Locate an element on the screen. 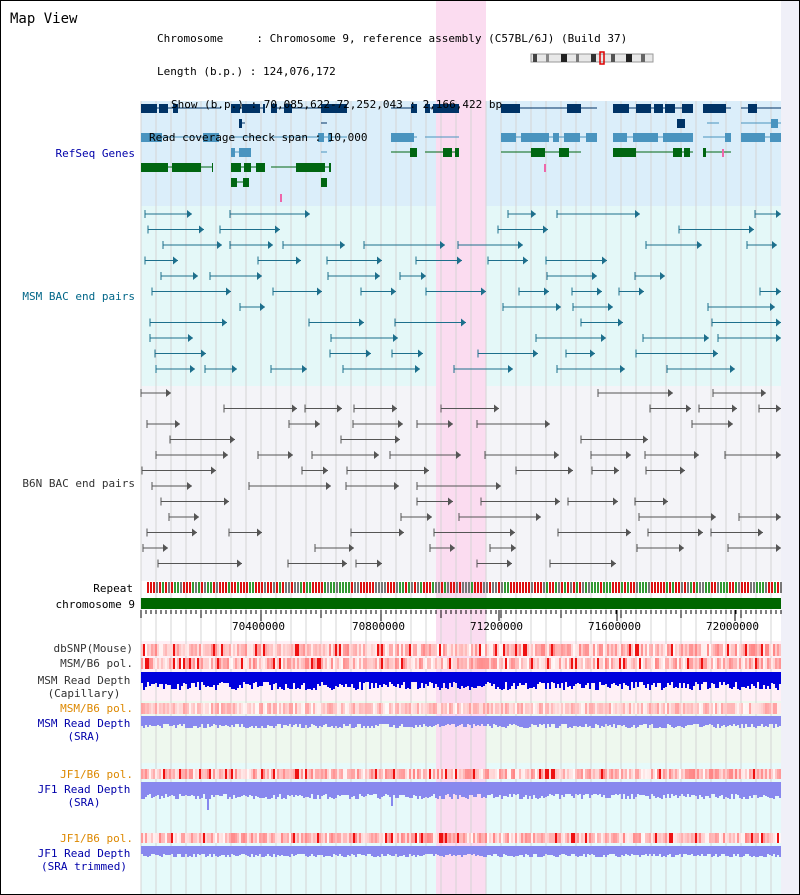  track-label-chromosome: chromosome 9 is located at coordinates (95, 604).